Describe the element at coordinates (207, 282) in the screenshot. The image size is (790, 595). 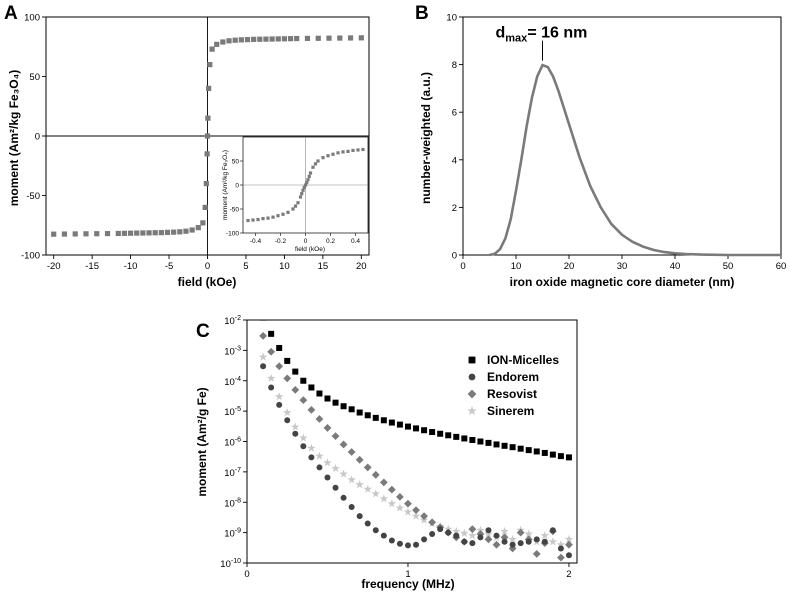
I see `panel-a-x-label: field (kOe)` at that location.